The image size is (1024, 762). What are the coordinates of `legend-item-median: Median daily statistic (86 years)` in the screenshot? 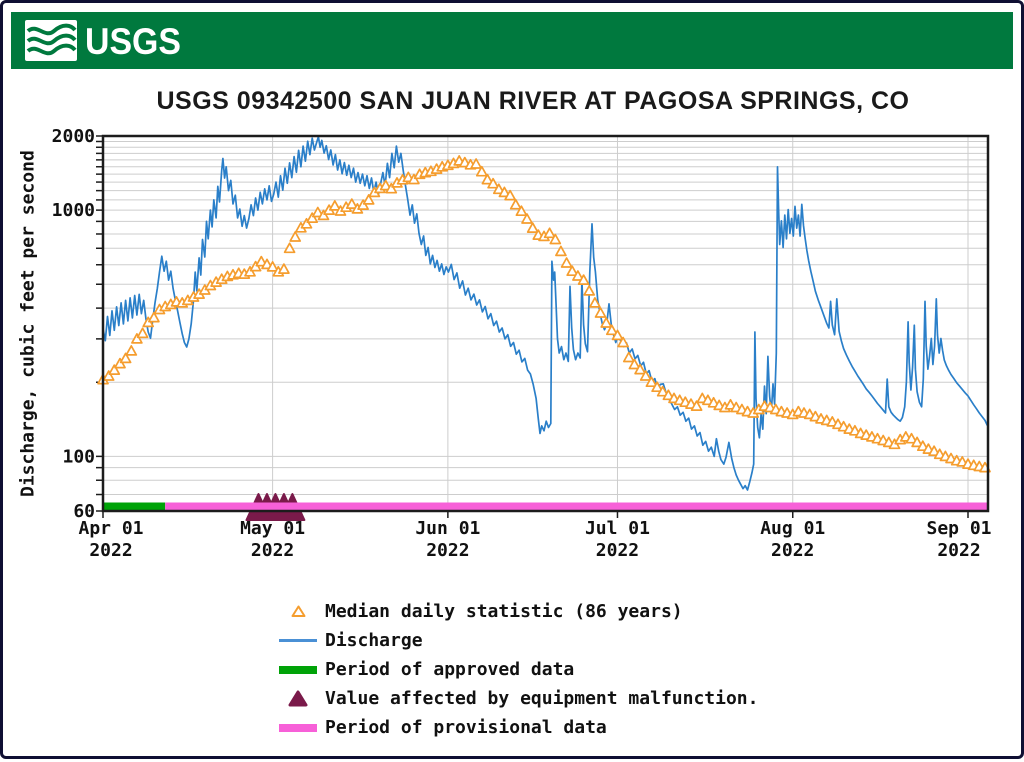 It's located at (514, 611).